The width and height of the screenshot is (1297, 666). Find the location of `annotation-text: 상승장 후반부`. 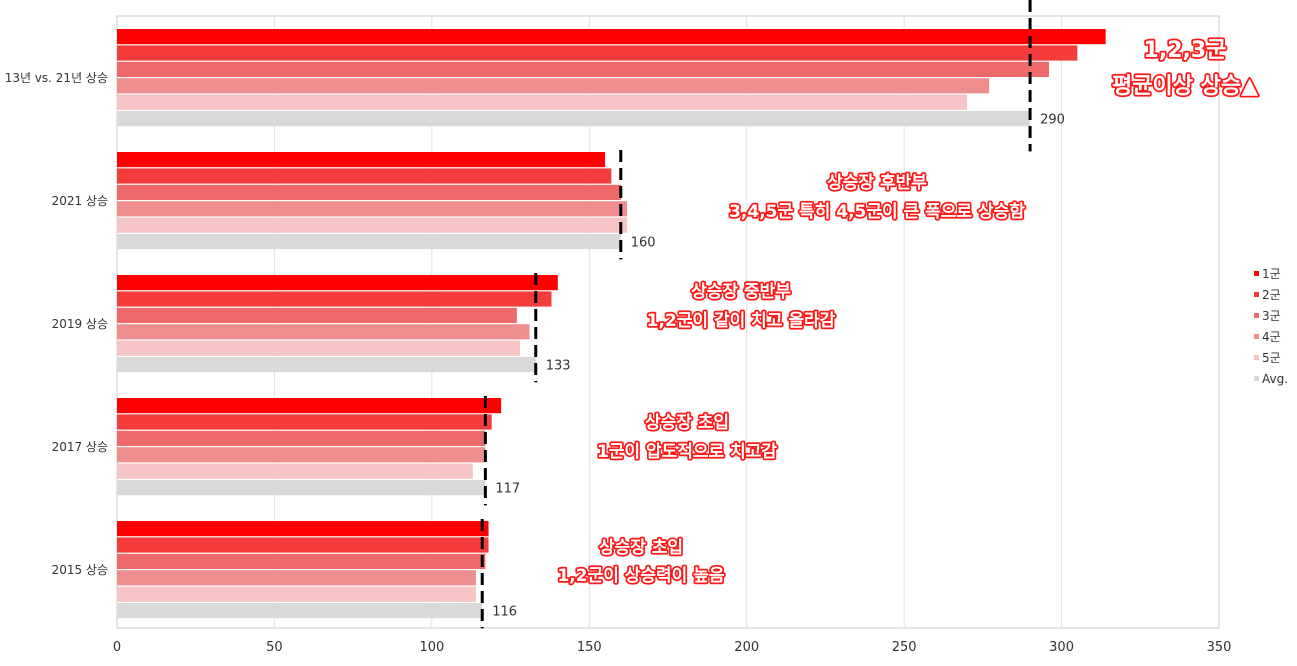

annotation-text: 상승장 후반부 is located at coordinates (877, 182).